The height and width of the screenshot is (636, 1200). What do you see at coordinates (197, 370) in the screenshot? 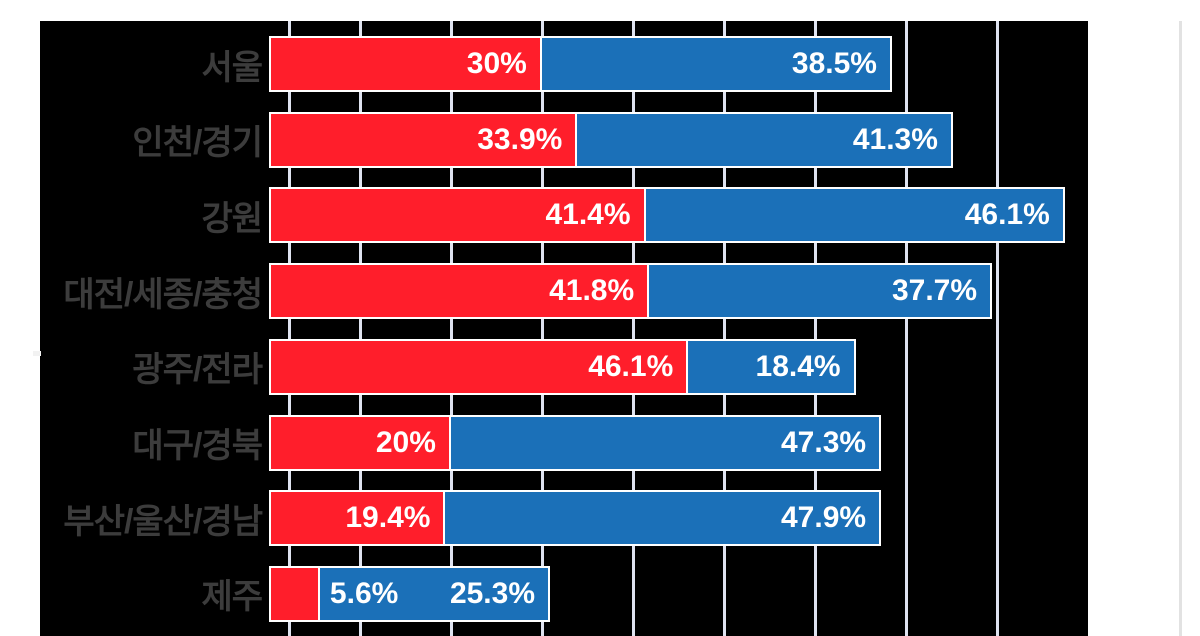
I see `category-label: 광주/전라` at bounding box center [197, 370].